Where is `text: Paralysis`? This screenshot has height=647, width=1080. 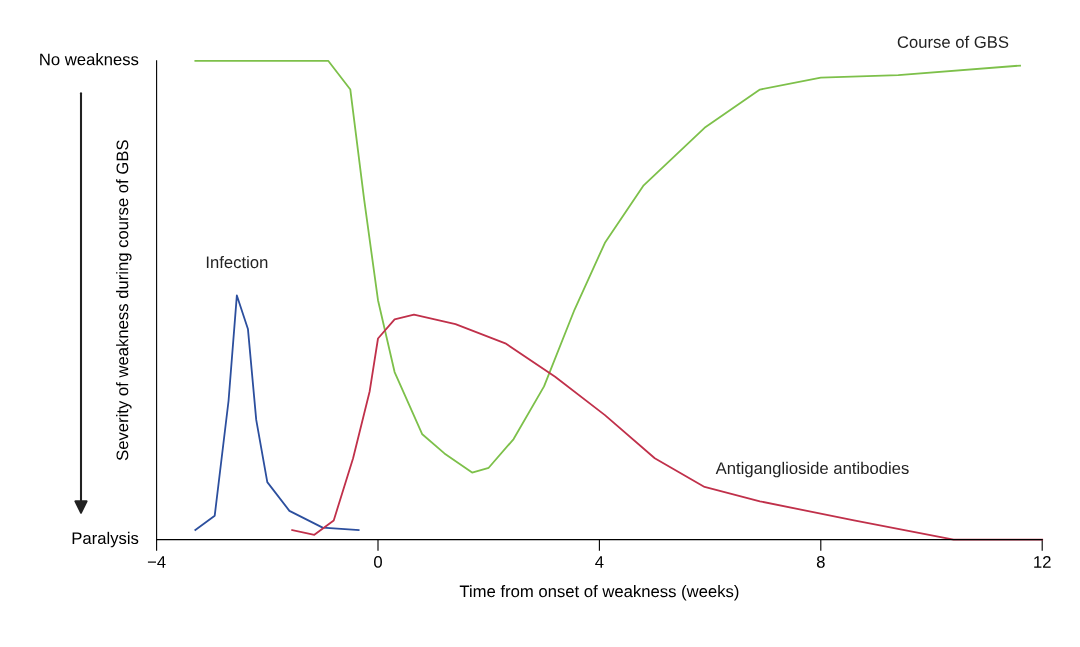 text: Paralysis is located at coordinates (105, 539).